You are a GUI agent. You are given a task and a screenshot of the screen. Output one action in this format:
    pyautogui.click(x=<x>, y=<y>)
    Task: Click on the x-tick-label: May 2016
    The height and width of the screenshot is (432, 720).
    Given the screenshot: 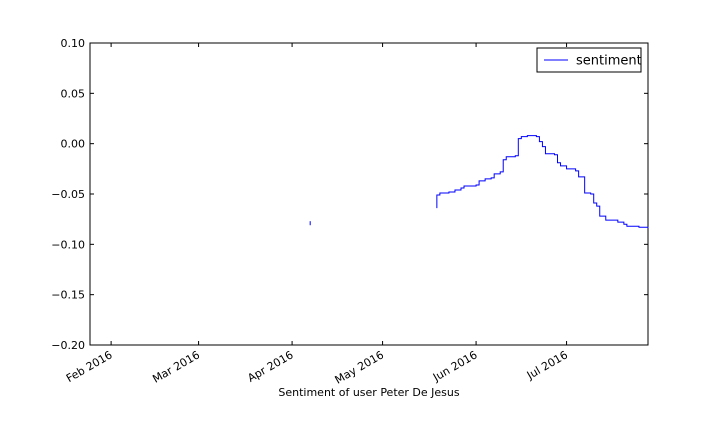 What is the action you would take?
    pyautogui.click(x=359, y=367)
    